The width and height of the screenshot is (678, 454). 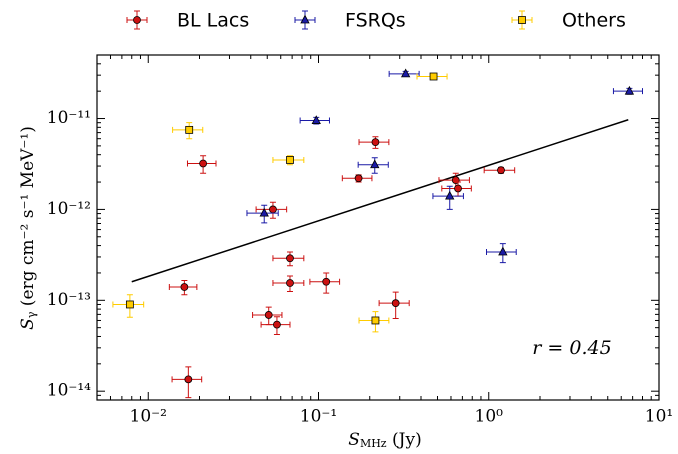 What do you see at coordinates (69, 209) in the screenshot?
I see `y-tick-label: 10⁻¹²` at bounding box center [69, 209].